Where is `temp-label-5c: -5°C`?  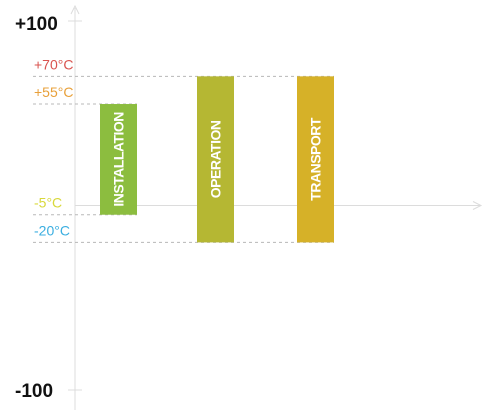 temp-label-5c: -5°C is located at coordinates (48, 203).